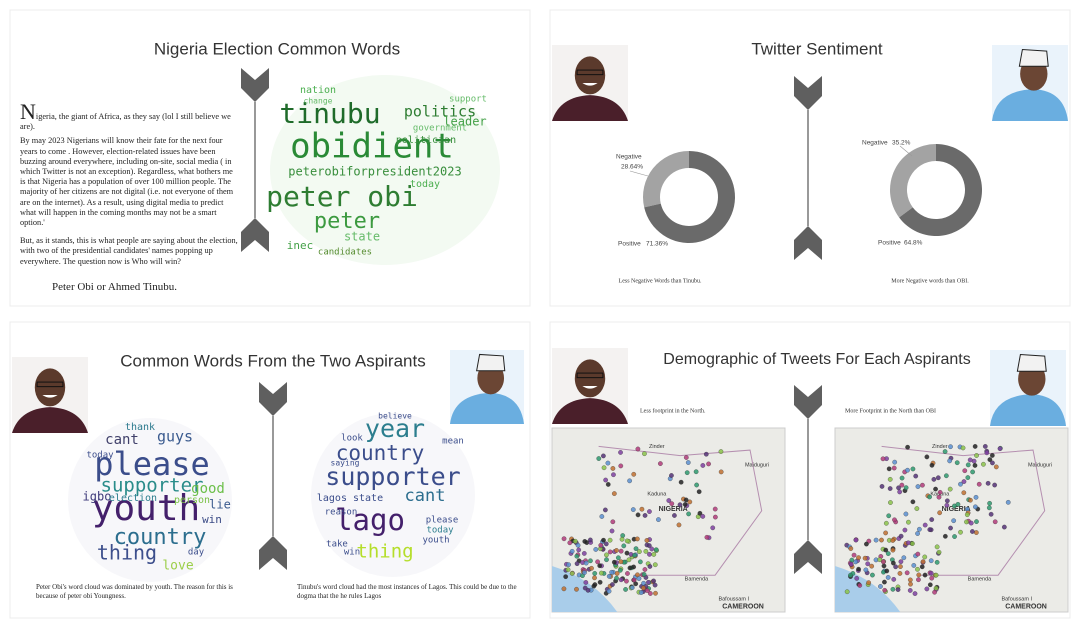 The image size is (1080, 624). I want to click on cloud-word: lago, so click(370, 520).